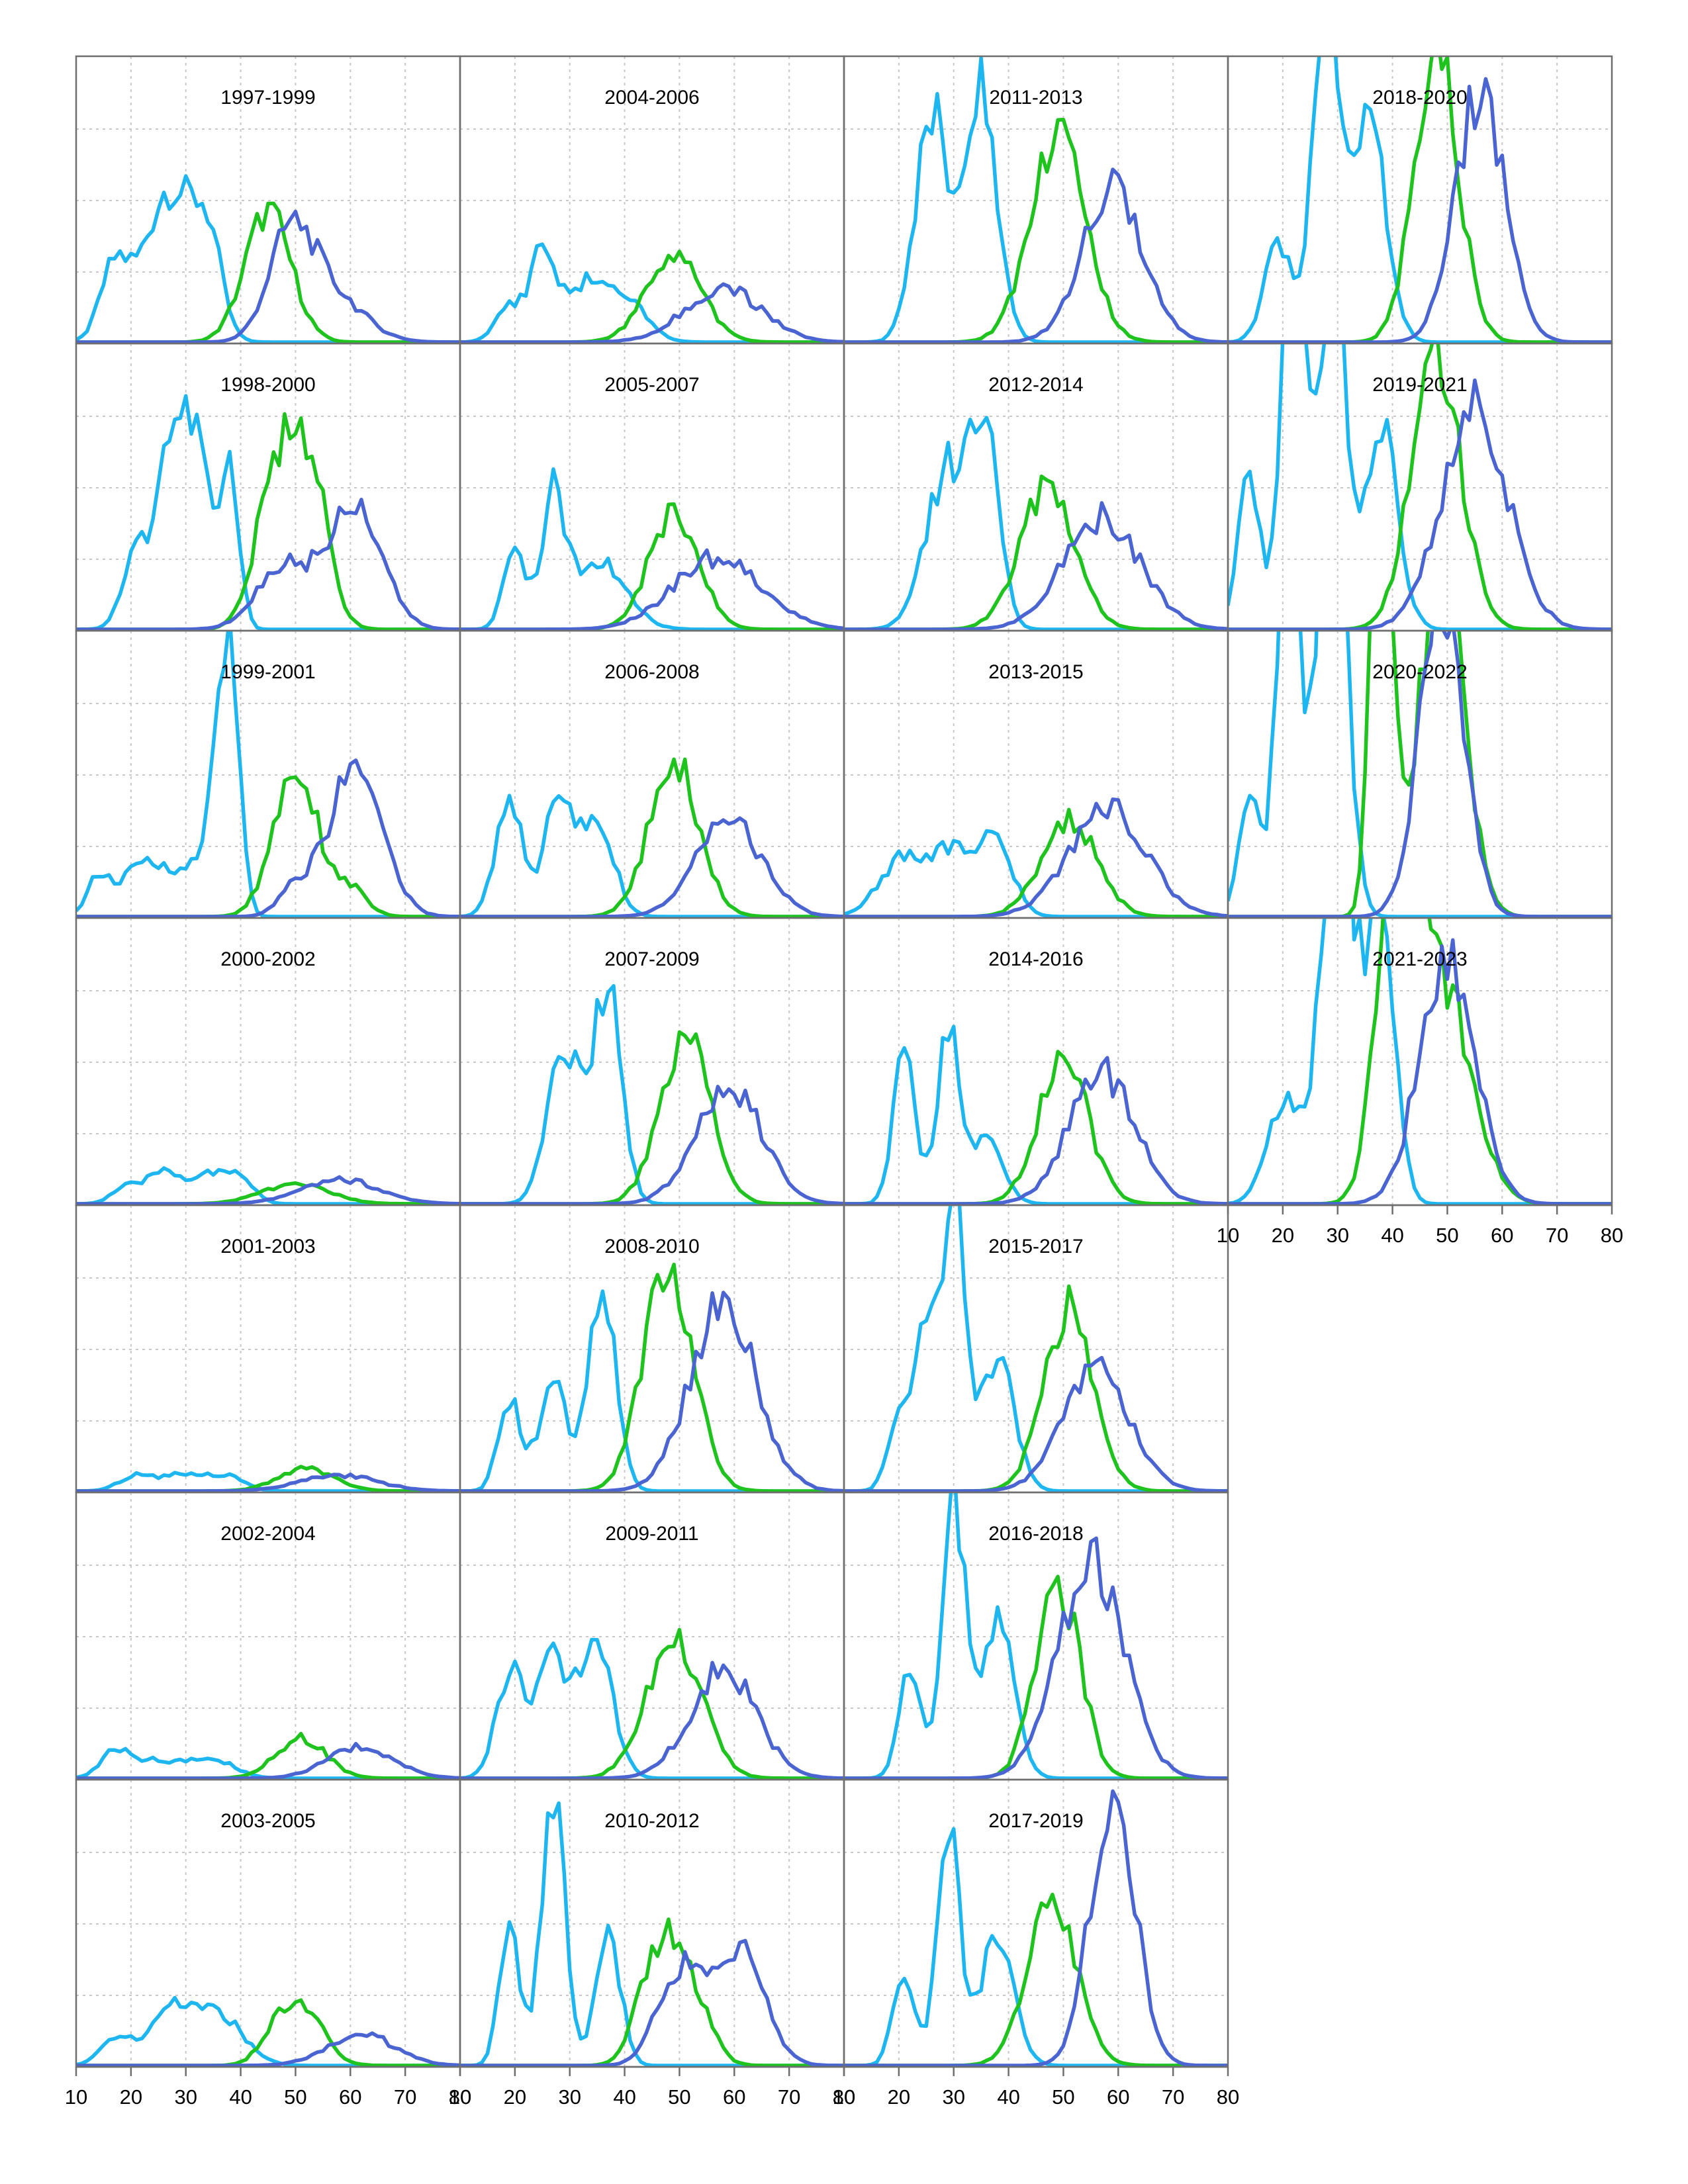 The height and width of the screenshot is (2184, 1688). I want to click on panel-1998-2000: 1998-2000, so click(268, 487).